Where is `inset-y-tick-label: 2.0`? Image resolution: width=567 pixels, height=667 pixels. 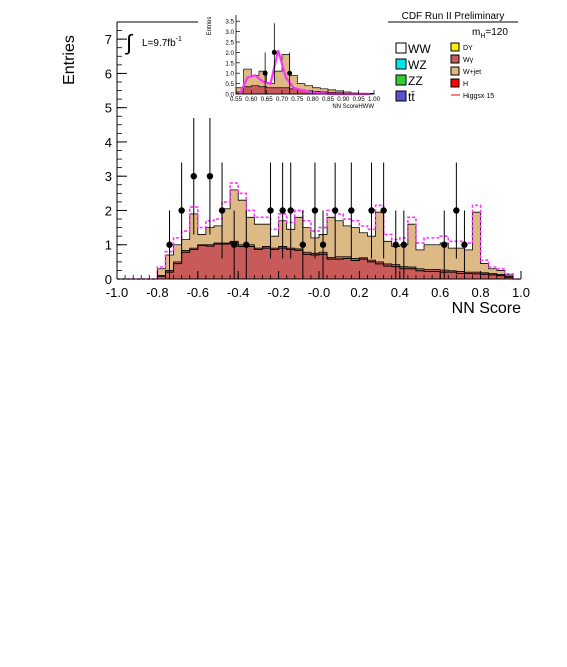 inset-y-tick-label: 2.0 is located at coordinates (229, 53).